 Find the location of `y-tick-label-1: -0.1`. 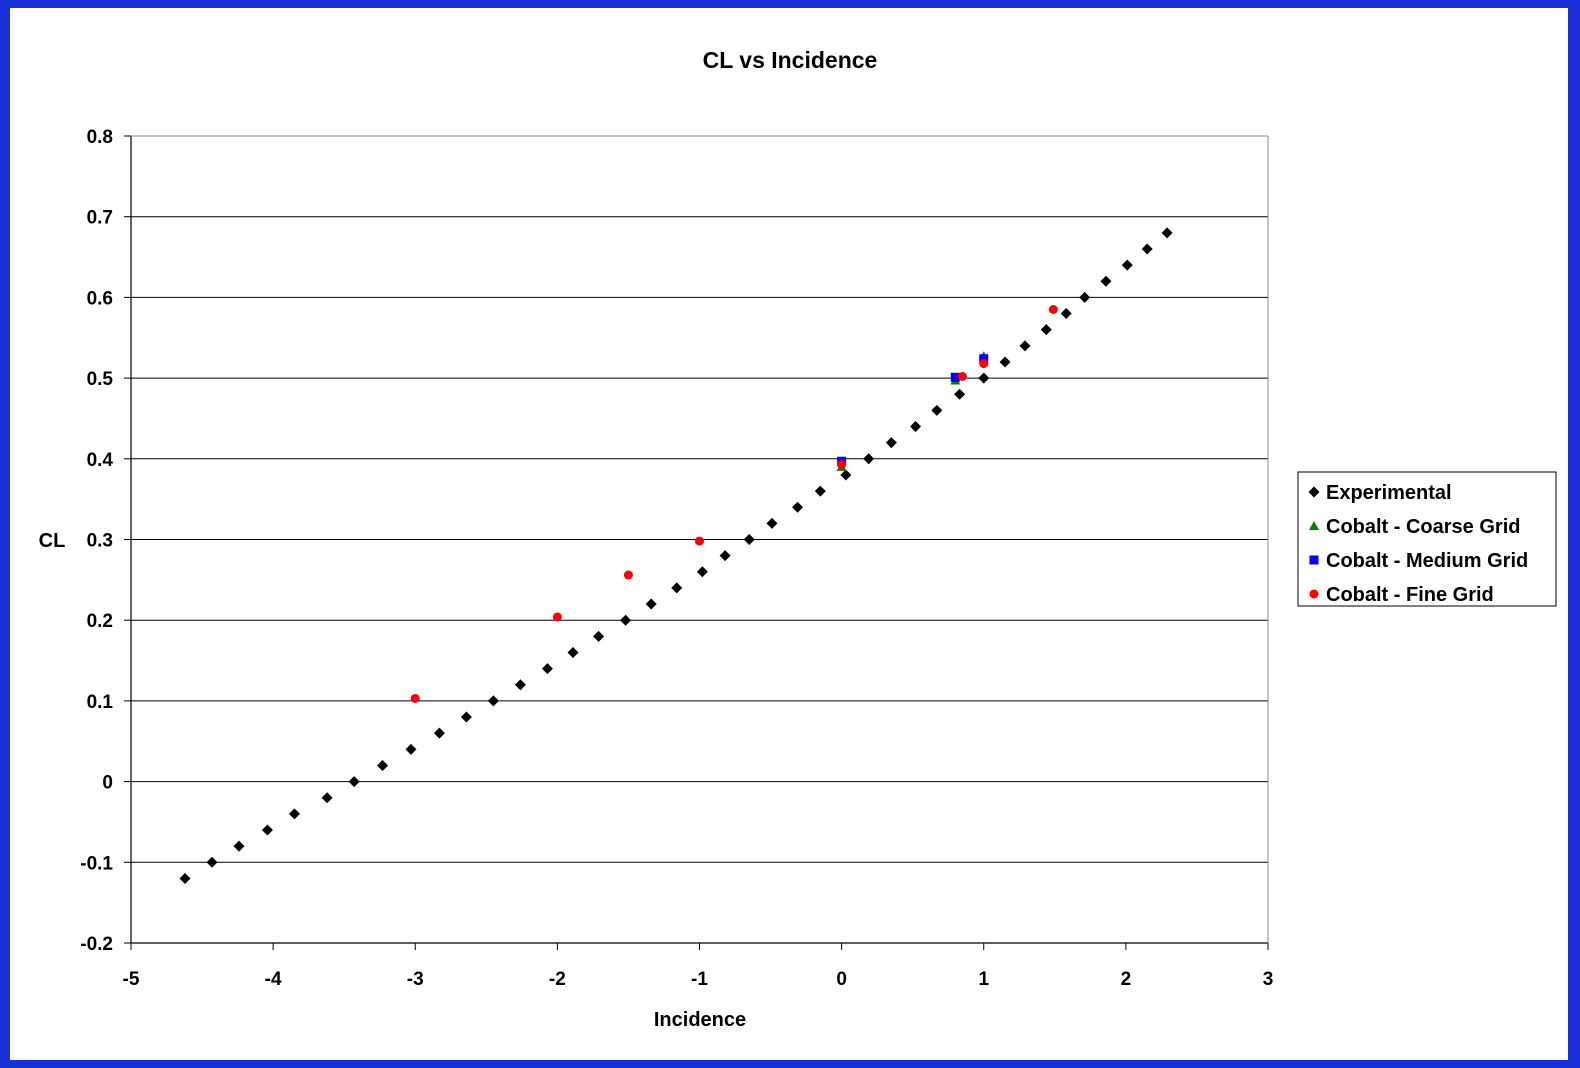

y-tick-label-1: -0.1 is located at coordinates (96, 863).